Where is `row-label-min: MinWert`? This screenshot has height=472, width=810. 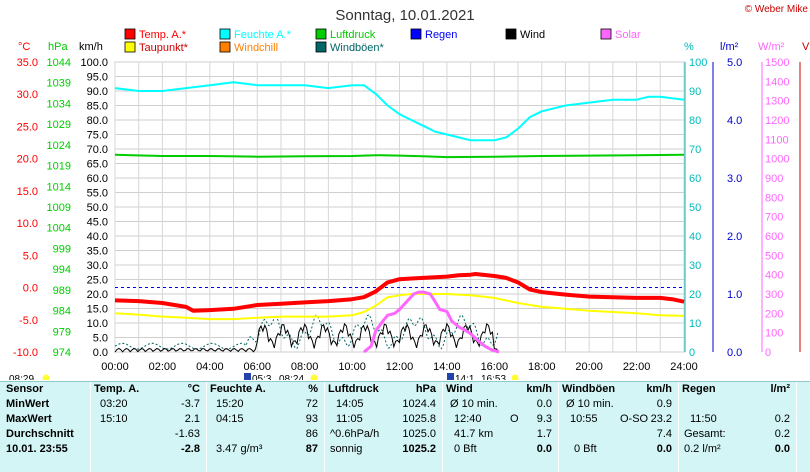
row-label-min: MinWert is located at coordinates (28, 404).